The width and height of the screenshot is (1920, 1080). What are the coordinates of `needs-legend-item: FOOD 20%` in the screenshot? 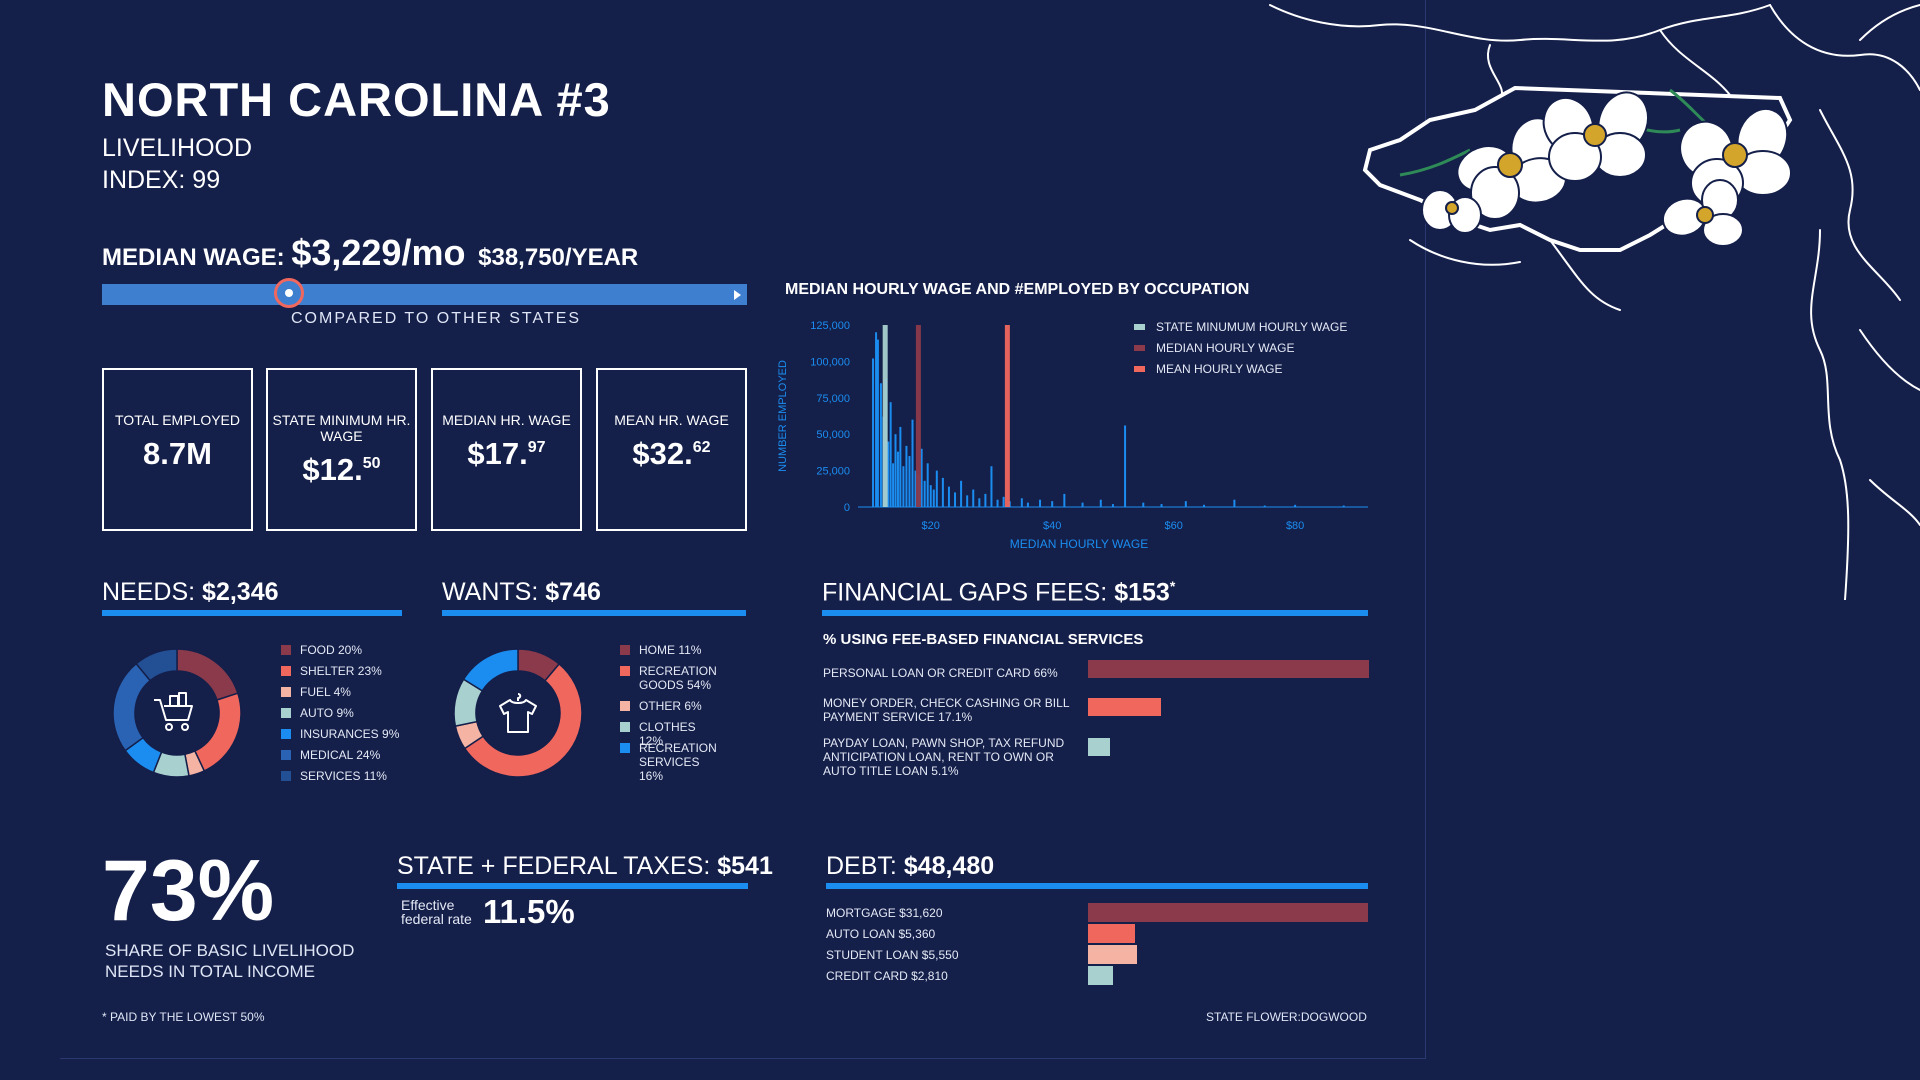 It's located at (346, 650).